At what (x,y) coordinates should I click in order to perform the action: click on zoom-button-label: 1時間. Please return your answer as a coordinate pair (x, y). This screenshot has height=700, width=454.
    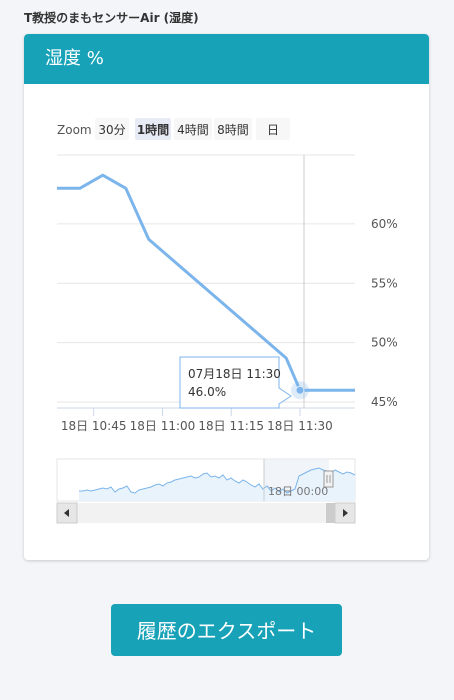
    Looking at the image, I should click on (153, 129).